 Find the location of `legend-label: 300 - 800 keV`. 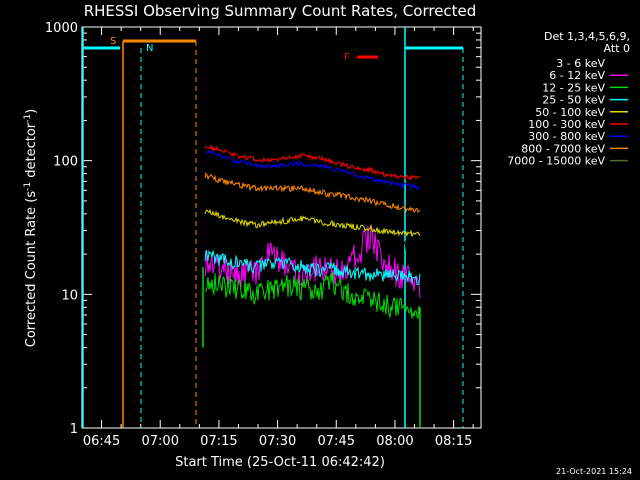

legend-label: 300 - 800 keV is located at coordinates (566, 136).